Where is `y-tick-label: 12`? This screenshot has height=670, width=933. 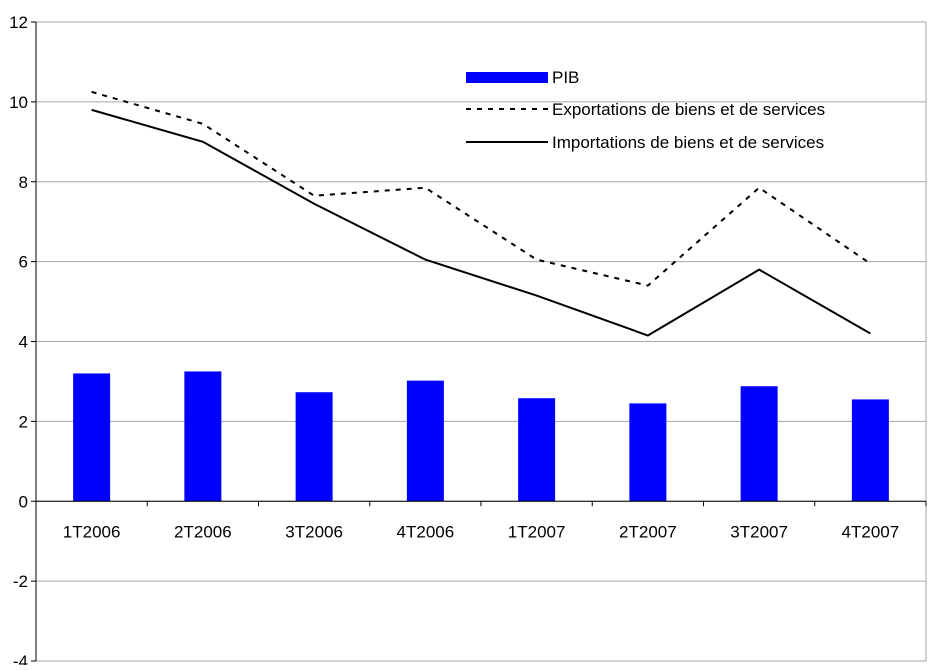
y-tick-label: 12 is located at coordinates (18, 22).